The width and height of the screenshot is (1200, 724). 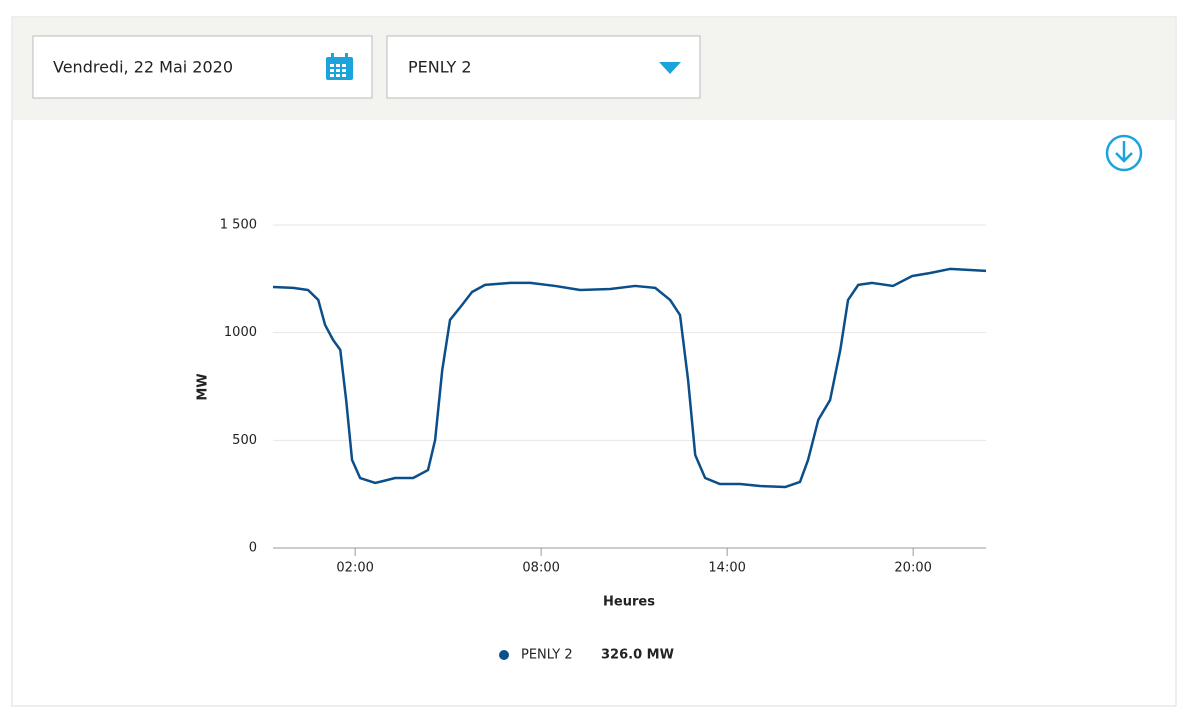 What do you see at coordinates (540, 568) in the screenshot?
I see `x-tick-label: 08:00` at bounding box center [540, 568].